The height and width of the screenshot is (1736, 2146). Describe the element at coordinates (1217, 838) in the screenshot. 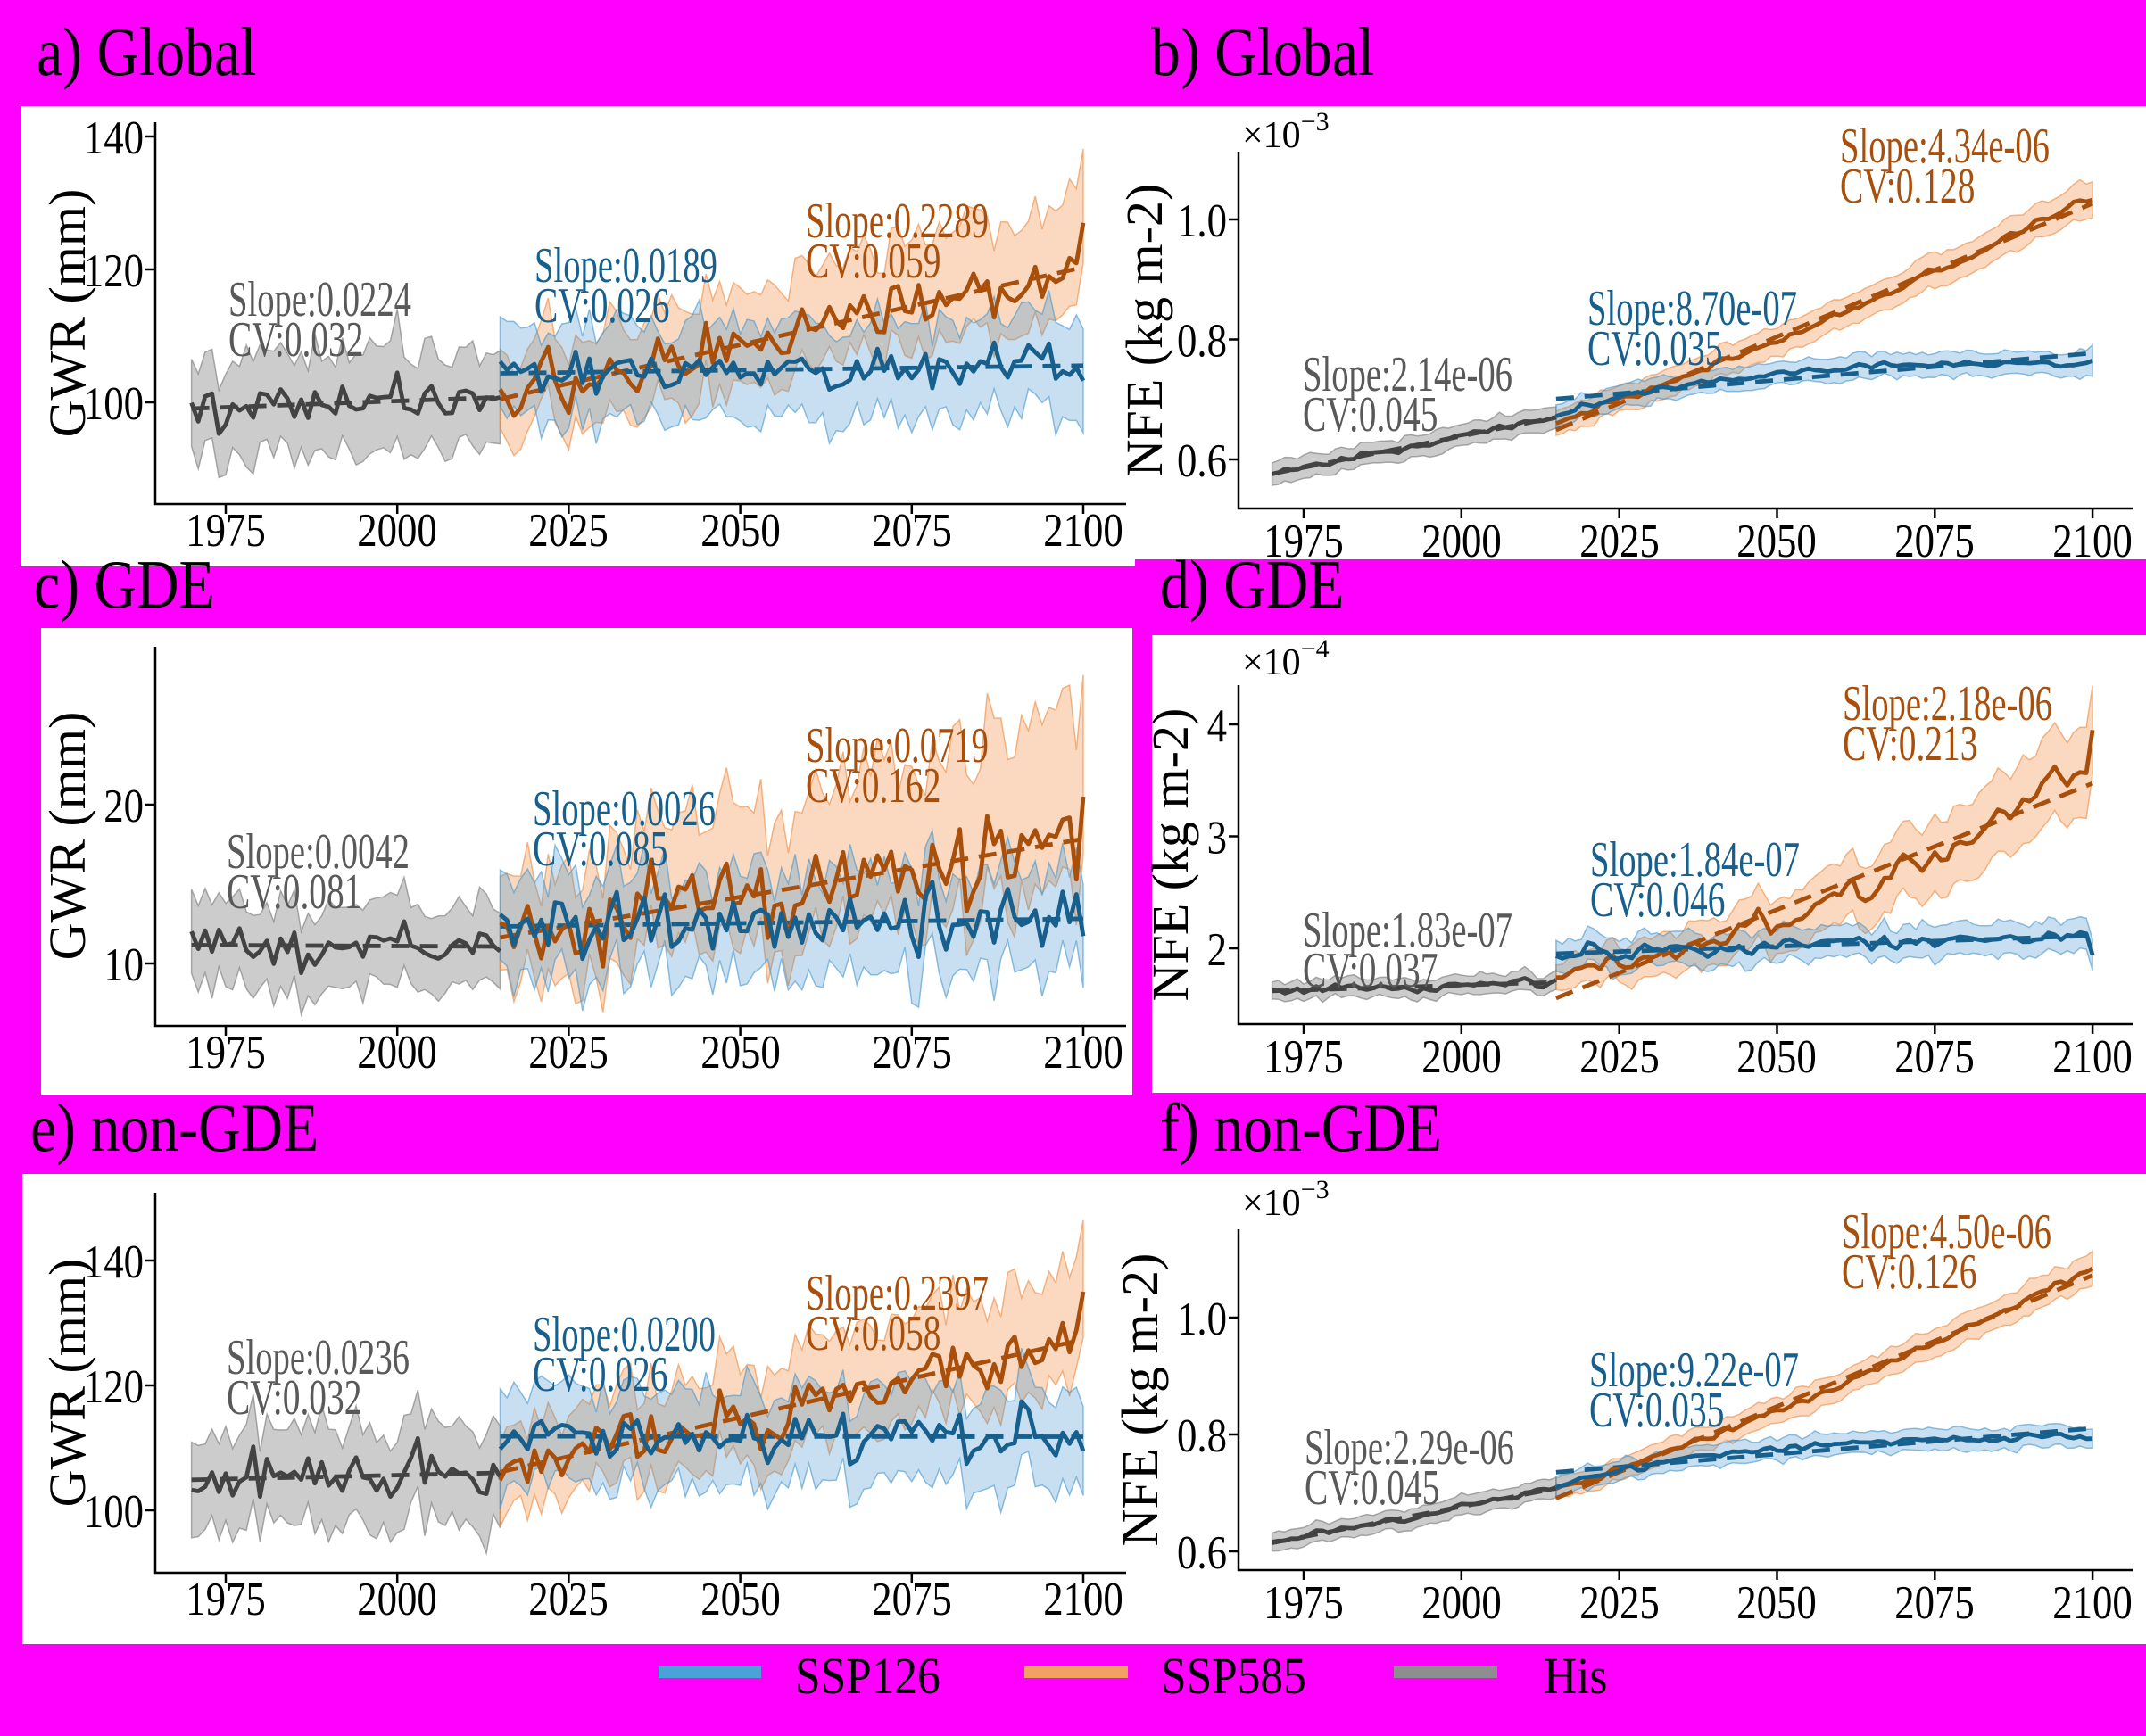

I see `svg-text: 3` at that location.